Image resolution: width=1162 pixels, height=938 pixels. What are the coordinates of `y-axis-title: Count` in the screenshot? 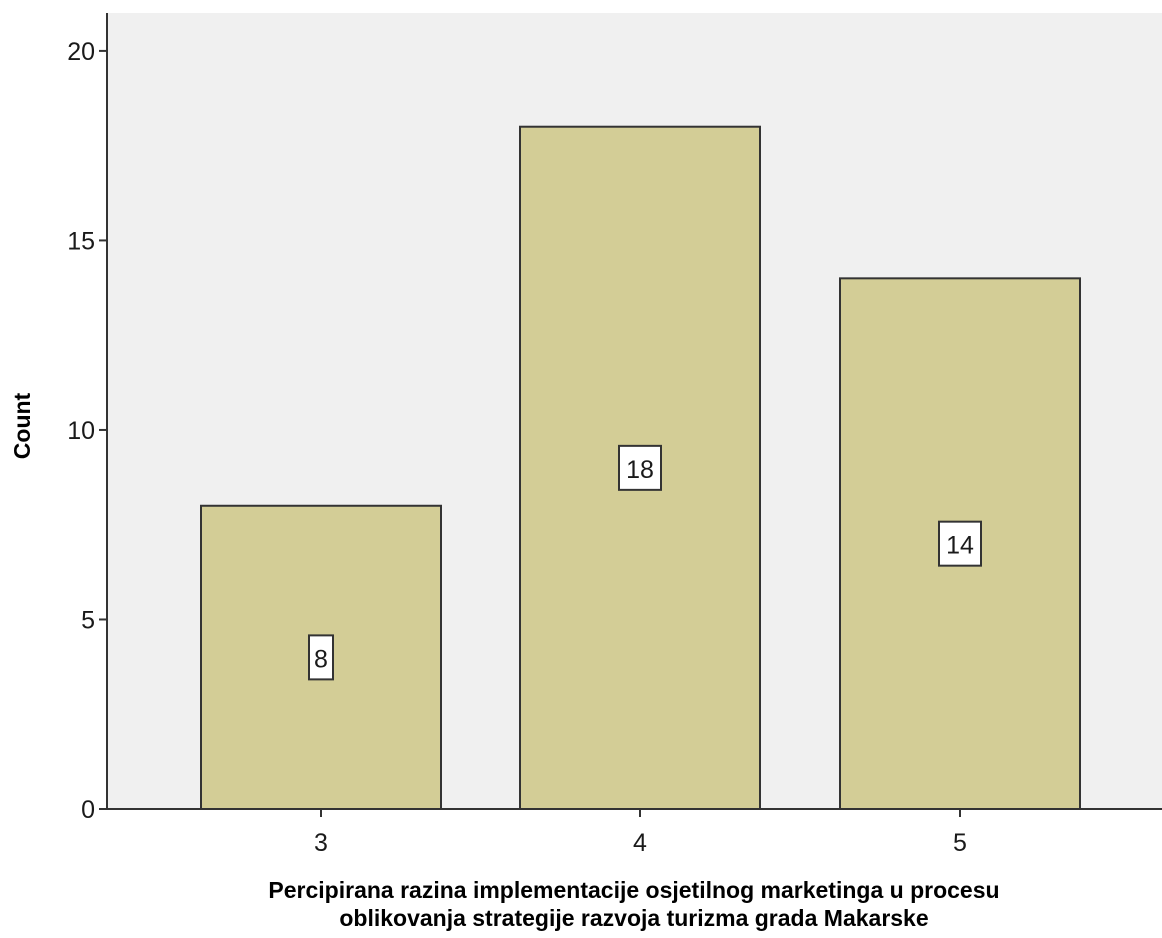 It's located at (22, 425).